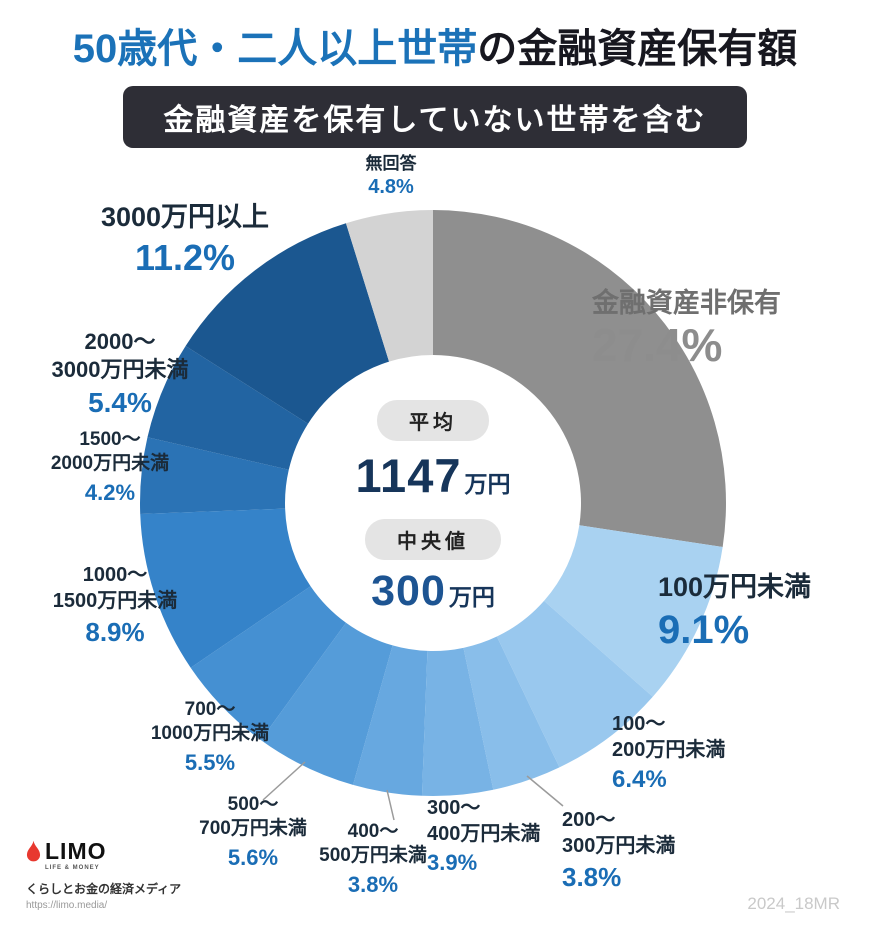  Describe the element at coordinates (275, 49) in the screenshot. I see `title-highlight: 50歳代・二人以上世帯` at that location.